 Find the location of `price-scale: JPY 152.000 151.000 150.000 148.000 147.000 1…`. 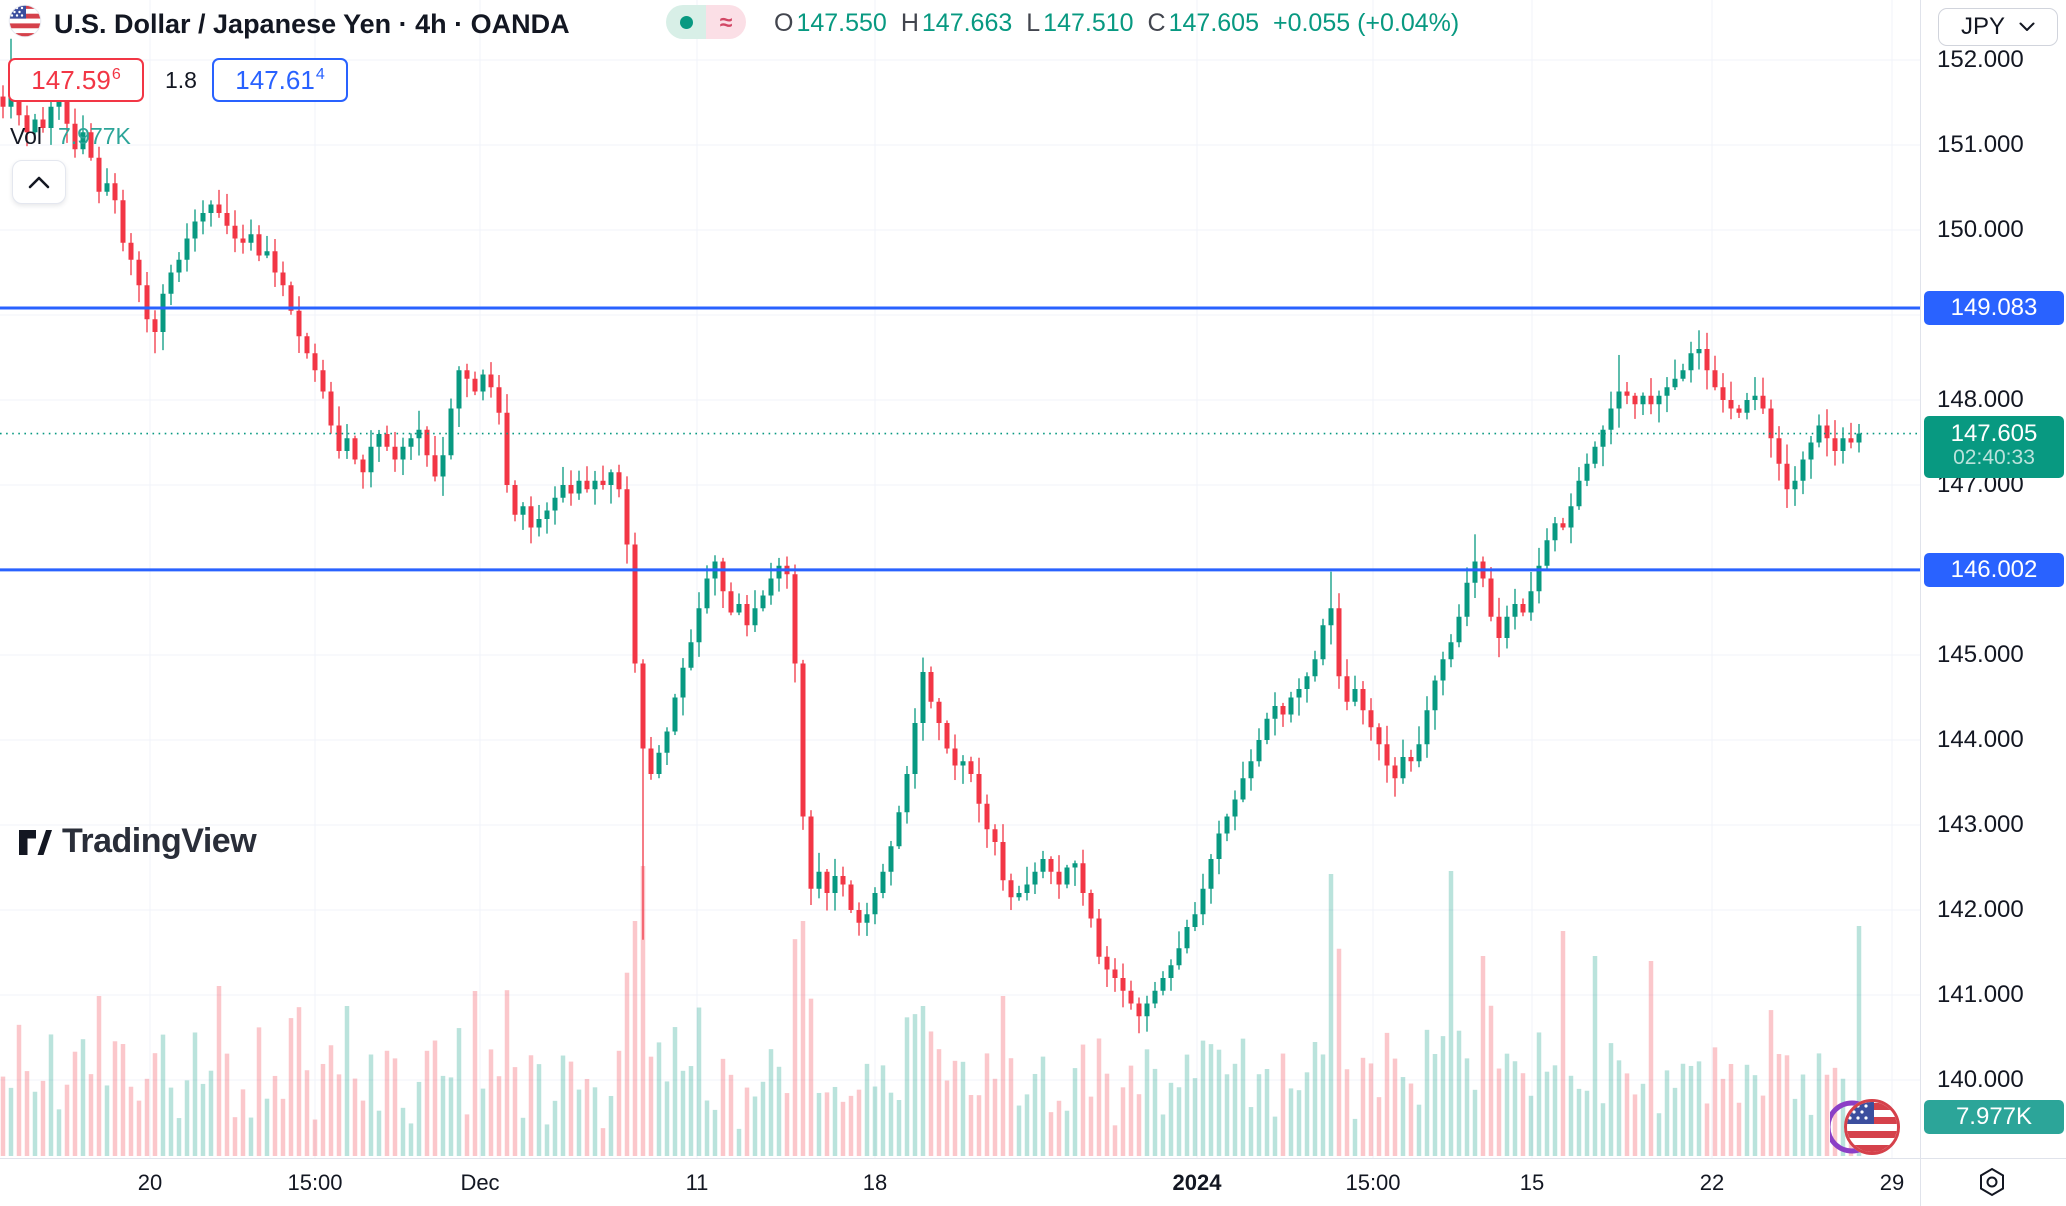

price-scale: JPY 152.000 151.000 150.000 148.000 147.000 1… is located at coordinates (1993, 579).